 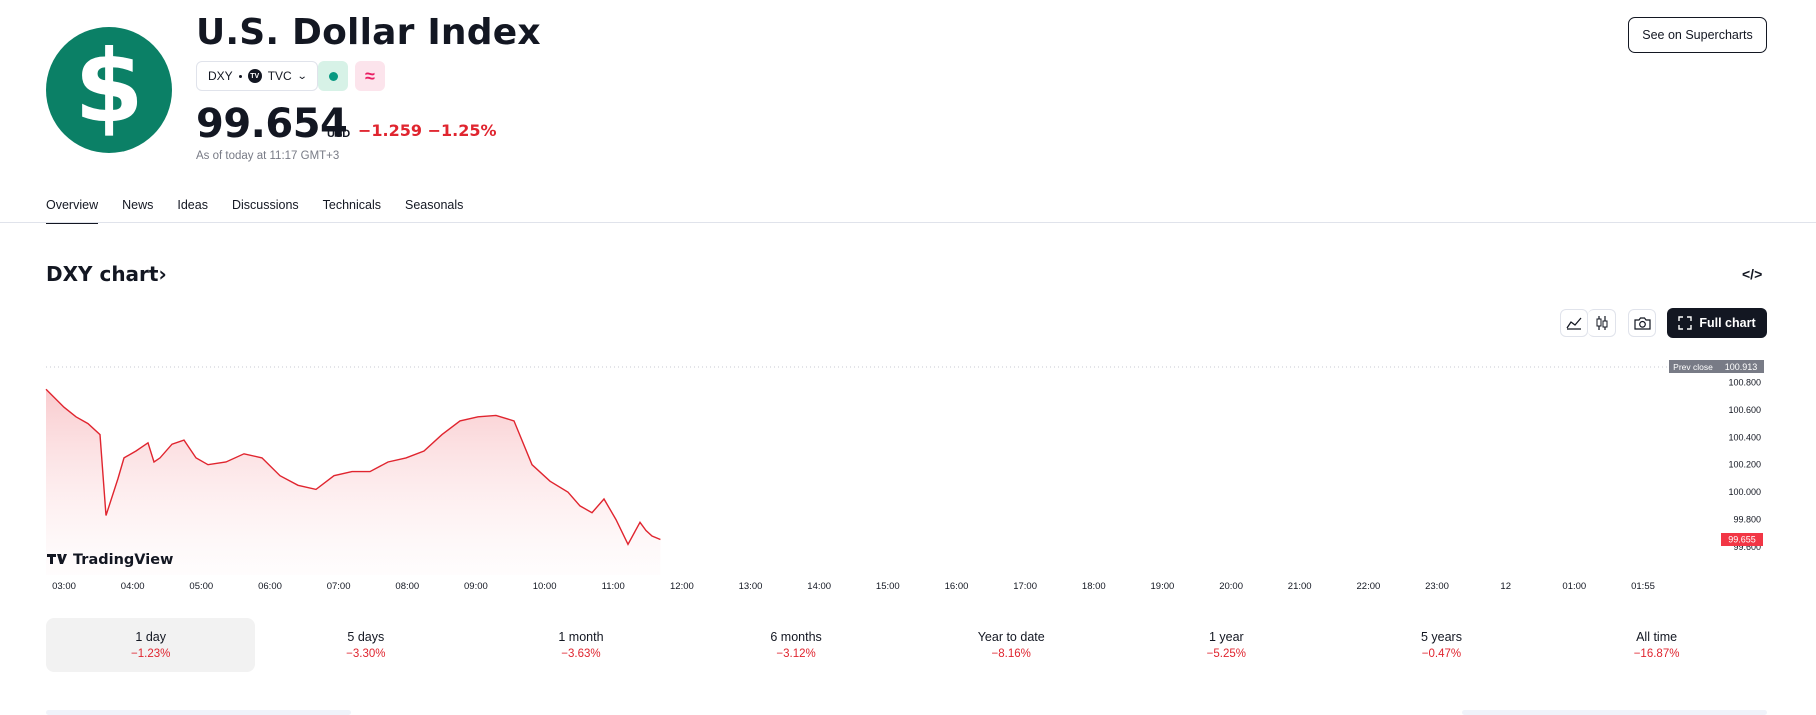 What do you see at coordinates (109, 86) in the screenshot?
I see `logo-symbol: $` at bounding box center [109, 86].